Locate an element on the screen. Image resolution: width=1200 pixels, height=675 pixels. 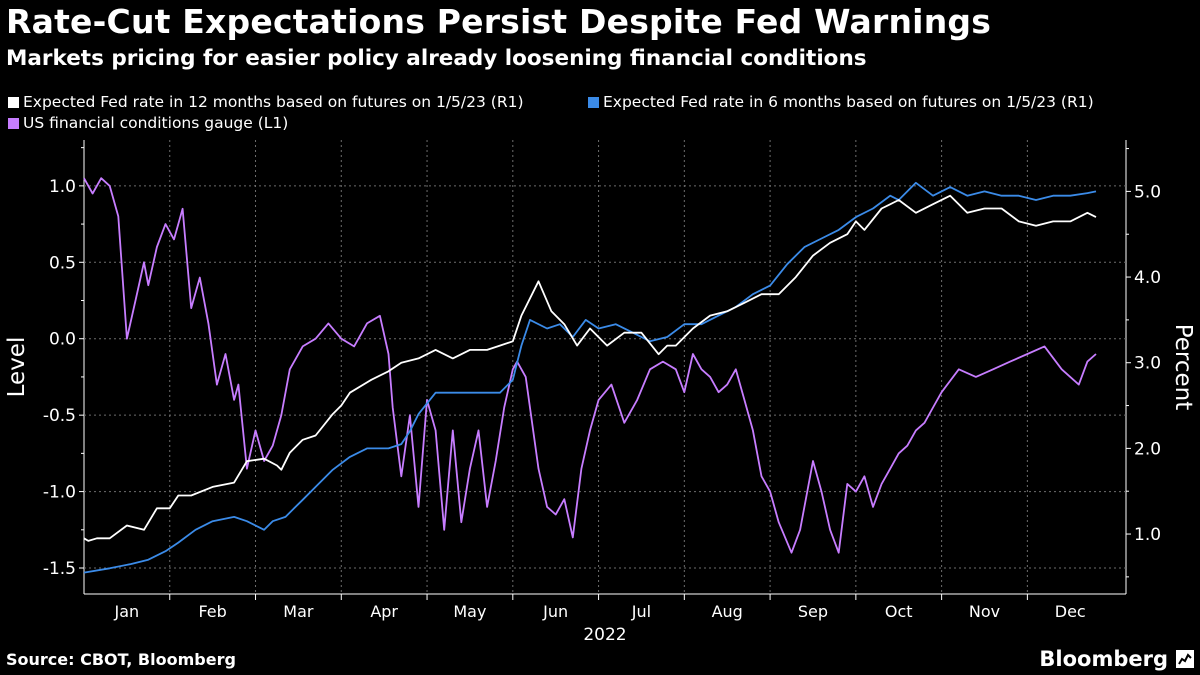
right-axis-title: Percent is located at coordinates (1183, 367).